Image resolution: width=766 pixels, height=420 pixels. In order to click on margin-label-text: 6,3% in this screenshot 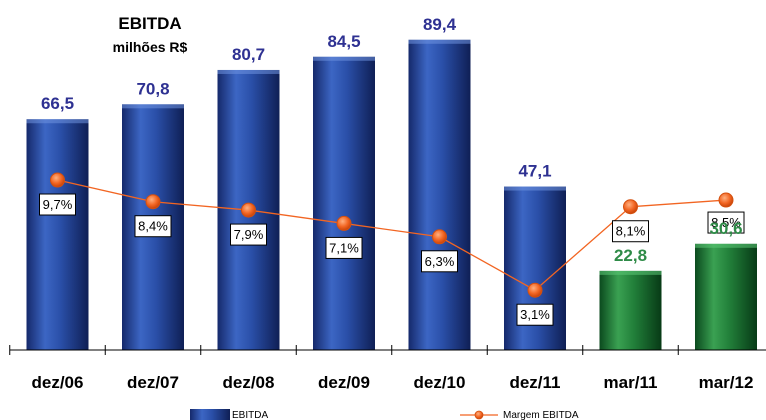, I will do `click(440, 261)`.